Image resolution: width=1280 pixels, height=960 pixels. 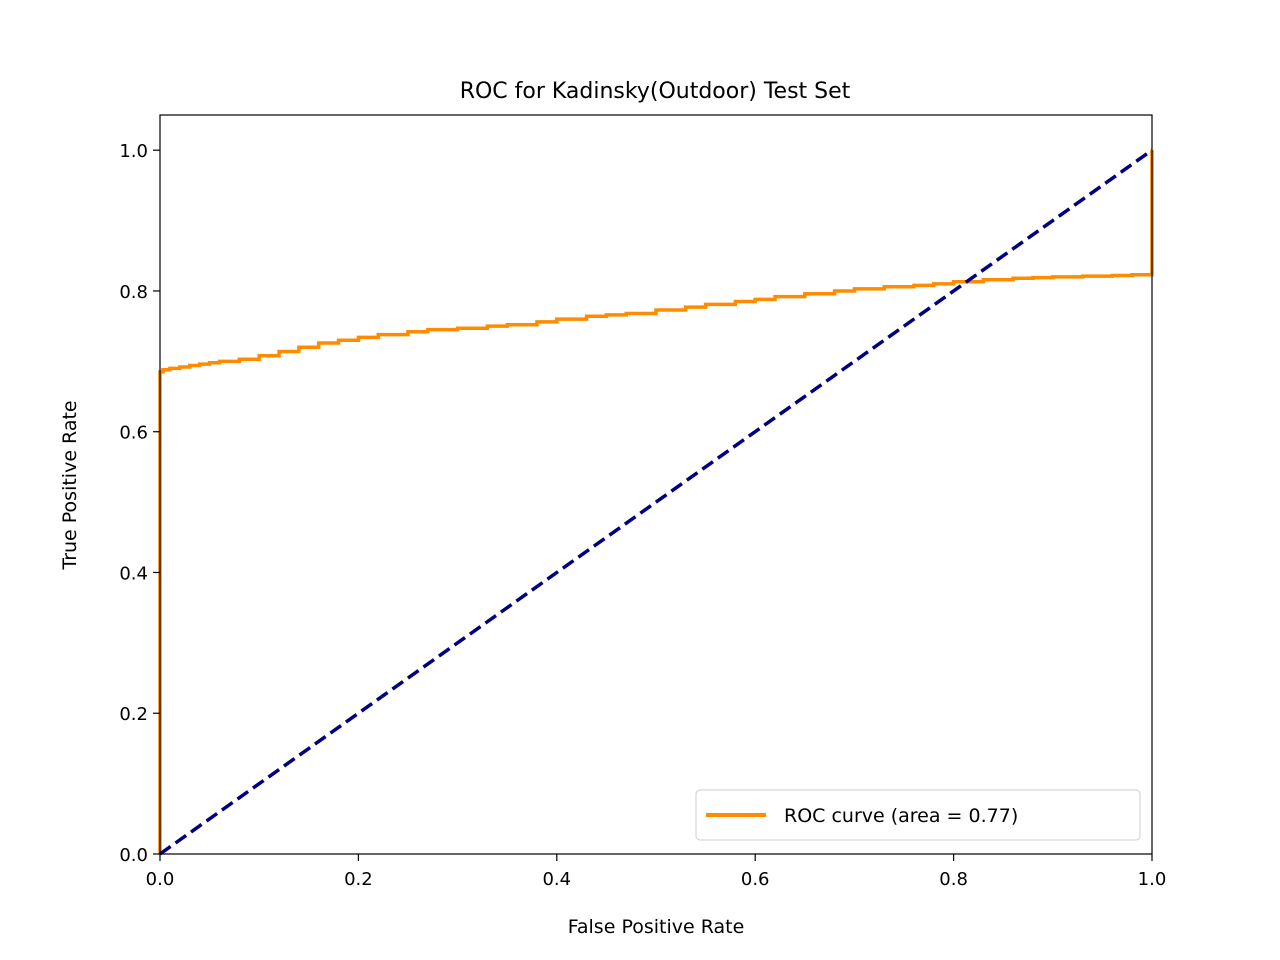 What do you see at coordinates (1152, 879) in the screenshot?
I see `x-tick-label: 1.0` at bounding box center [1152, 879].